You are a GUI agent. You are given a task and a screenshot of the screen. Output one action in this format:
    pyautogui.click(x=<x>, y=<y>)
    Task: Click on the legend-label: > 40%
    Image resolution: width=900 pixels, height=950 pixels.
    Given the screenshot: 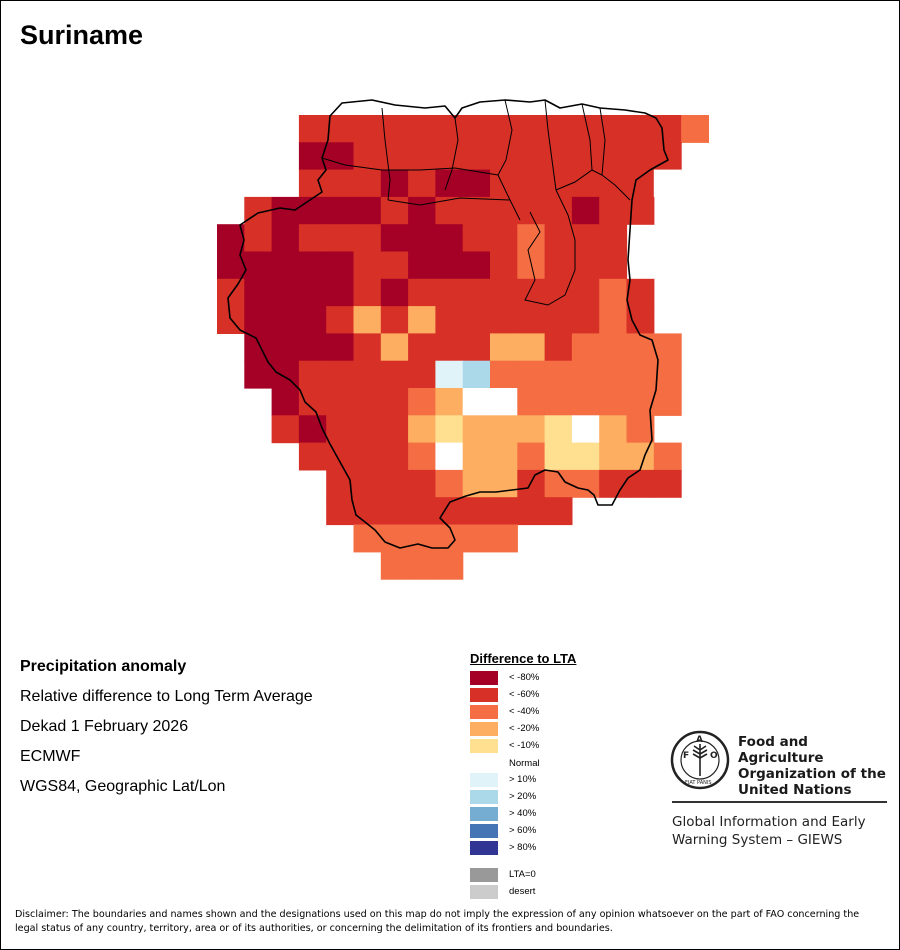 What is the action you would take?
    pyautogui.click(x=523, y=813)
    